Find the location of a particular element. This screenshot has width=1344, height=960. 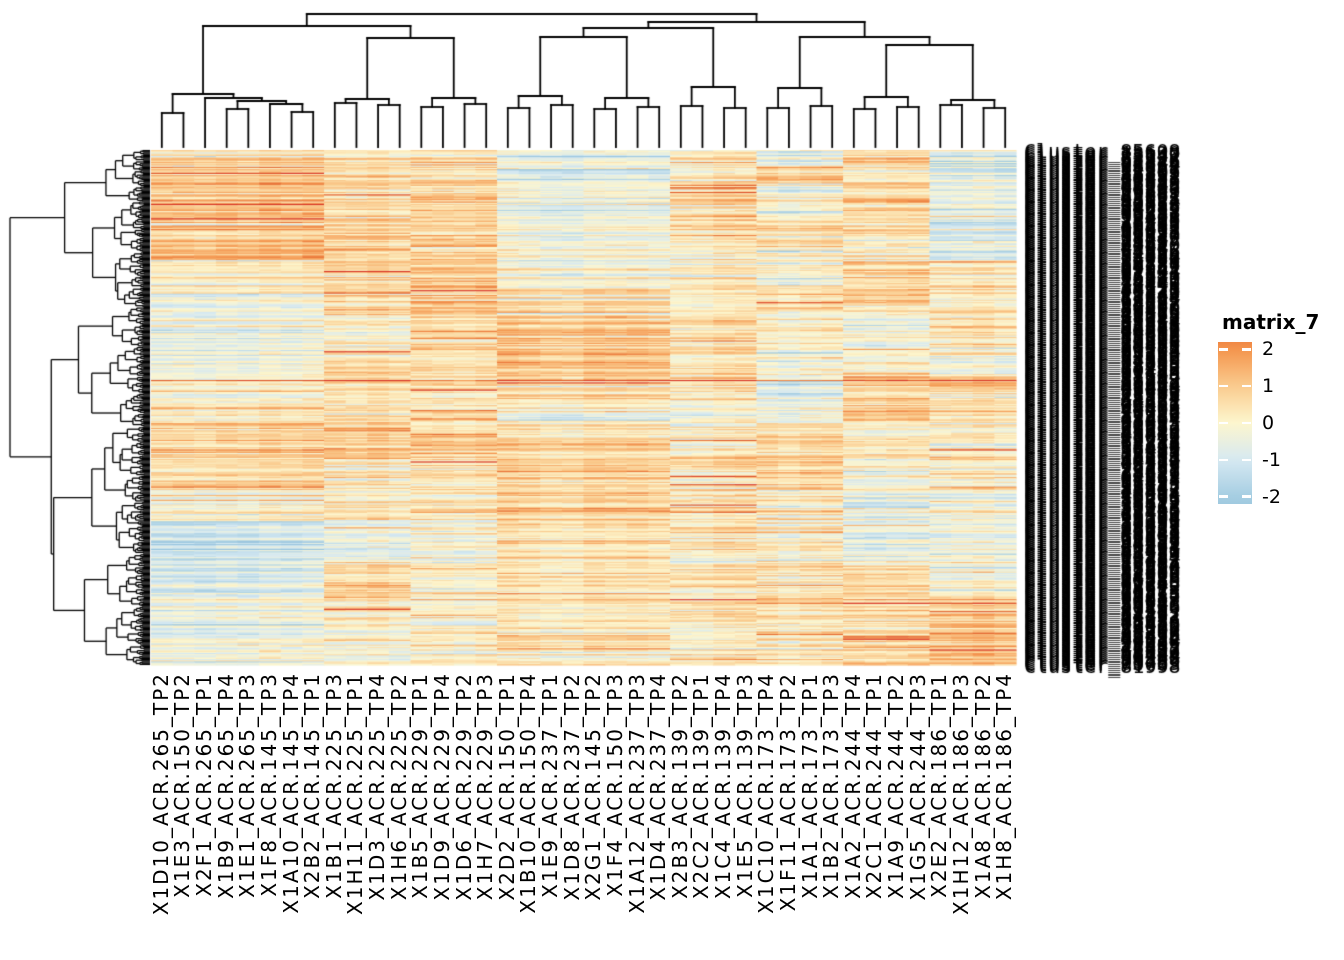

colorbar-tick-label: 1 is located at coordinates (1268, 386).